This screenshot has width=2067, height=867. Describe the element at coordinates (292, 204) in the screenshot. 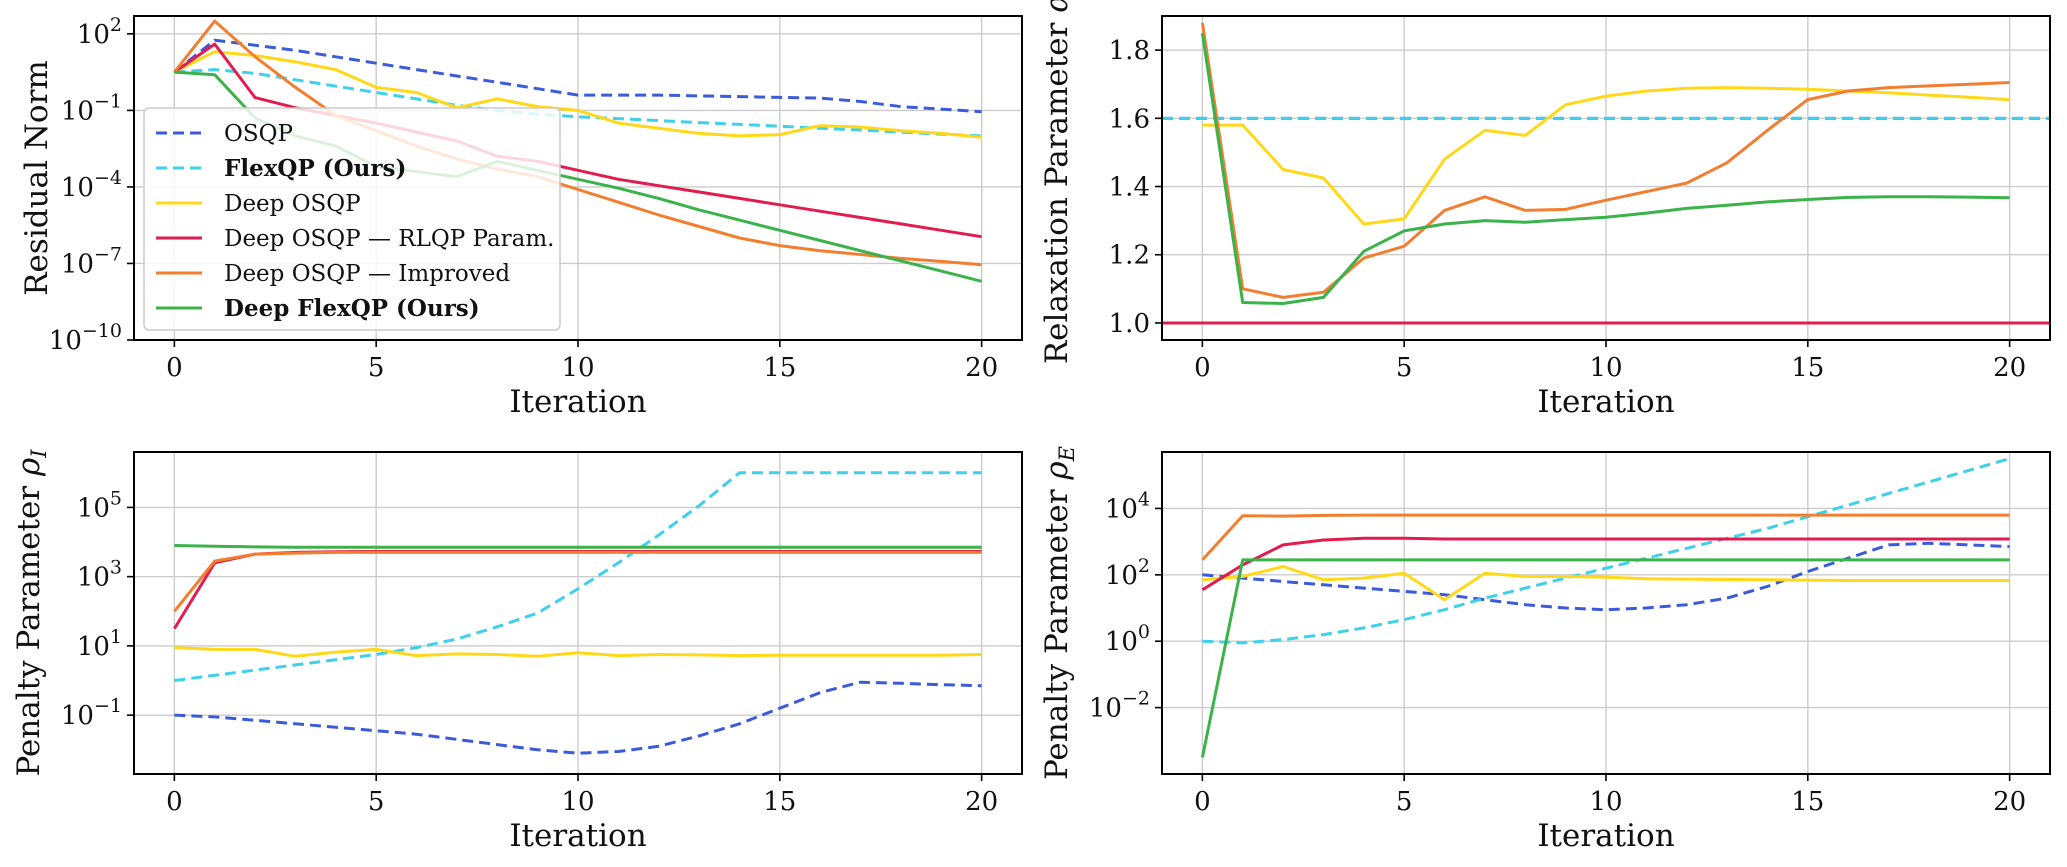

I see `legend-label-deep-osqp: Deep OSQP` at that location.